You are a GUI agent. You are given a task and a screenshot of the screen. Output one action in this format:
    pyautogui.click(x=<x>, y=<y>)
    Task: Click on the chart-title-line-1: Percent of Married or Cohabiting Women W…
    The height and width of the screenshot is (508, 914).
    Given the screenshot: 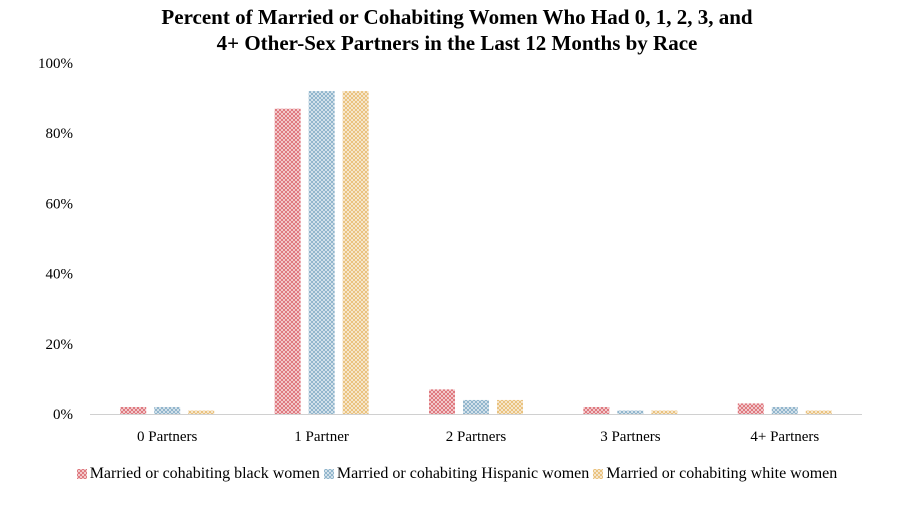 What is the action you would take?
    pyautogui.click(x=457, y=17)
    